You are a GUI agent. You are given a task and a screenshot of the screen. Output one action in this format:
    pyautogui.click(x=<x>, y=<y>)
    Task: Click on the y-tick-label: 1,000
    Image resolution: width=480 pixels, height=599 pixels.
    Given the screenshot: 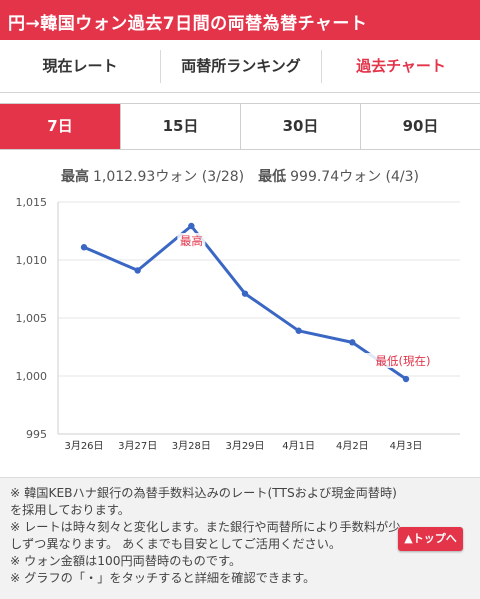 What is the action you would take?
    pyautogui.click(x=32, y=376)
    